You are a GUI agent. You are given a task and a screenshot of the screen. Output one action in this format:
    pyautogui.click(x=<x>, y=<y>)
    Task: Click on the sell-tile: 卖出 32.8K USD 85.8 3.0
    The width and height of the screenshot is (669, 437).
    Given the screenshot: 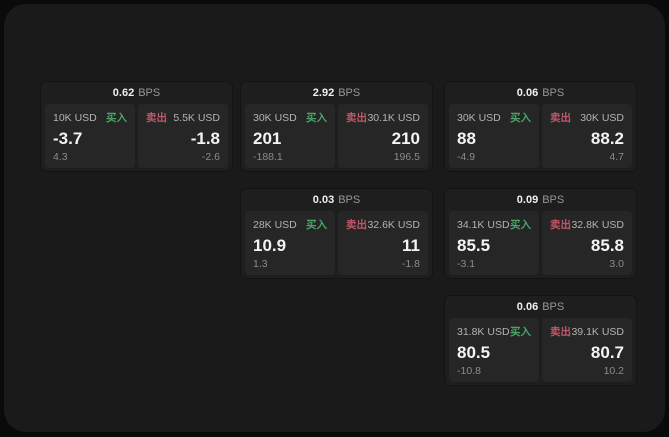 What is the action you would take?
    pyautogui.click(x=587, y=243)
    